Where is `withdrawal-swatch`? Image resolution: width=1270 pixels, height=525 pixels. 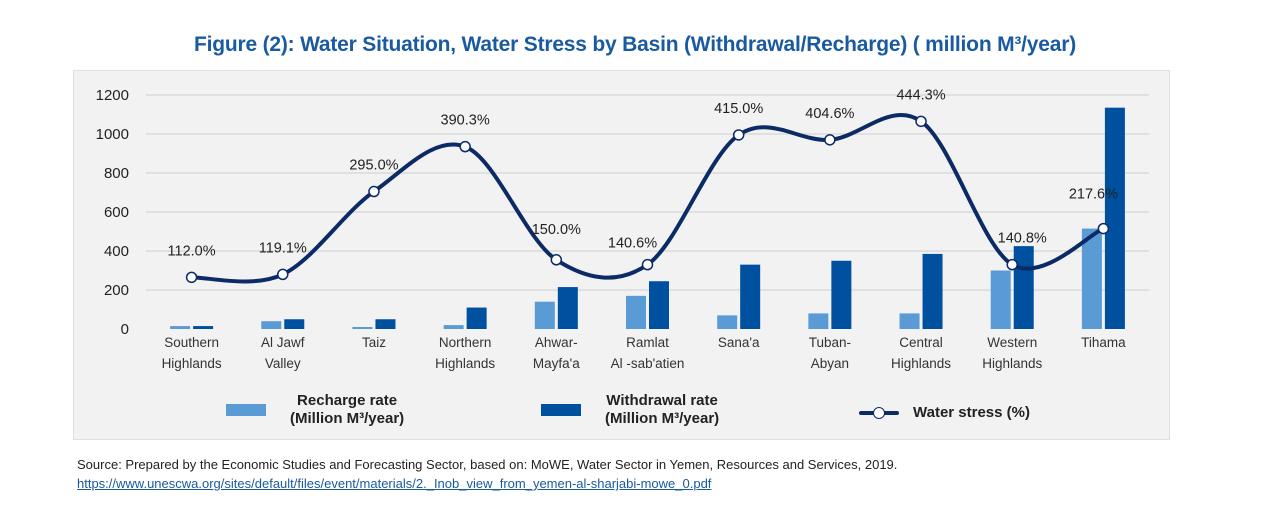
withdrawal-swatch is located at coordinates (561, 410).